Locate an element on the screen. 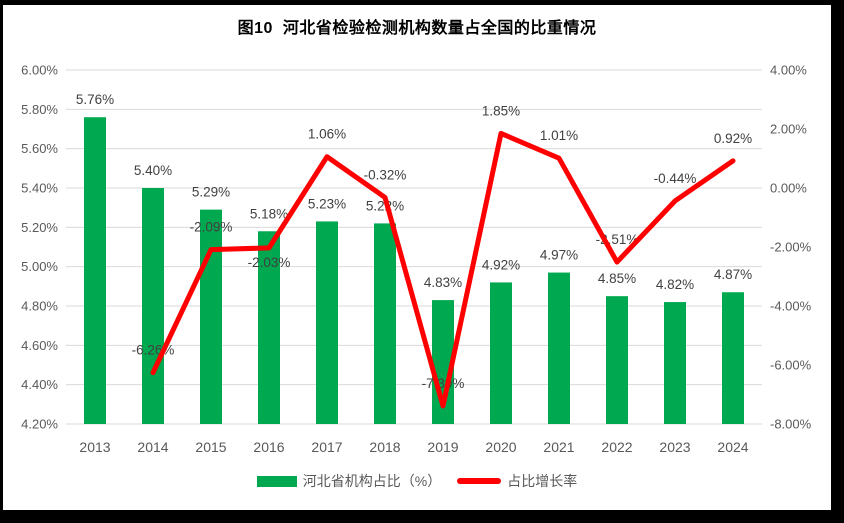 This screenshot has height=523, width=844. x-axis-tick-label-2020: 2020 is located at coordinates (500, 447).